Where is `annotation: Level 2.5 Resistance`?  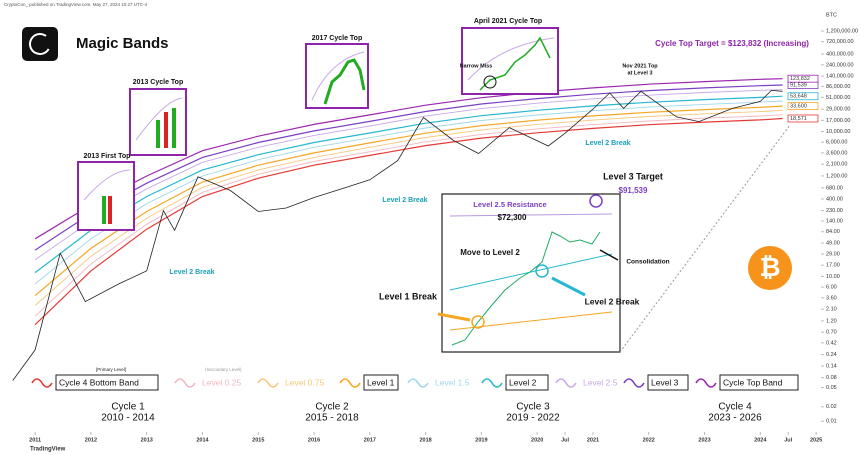 annotation: Level 2.5 Resistance is located at coordinates (509, 204).